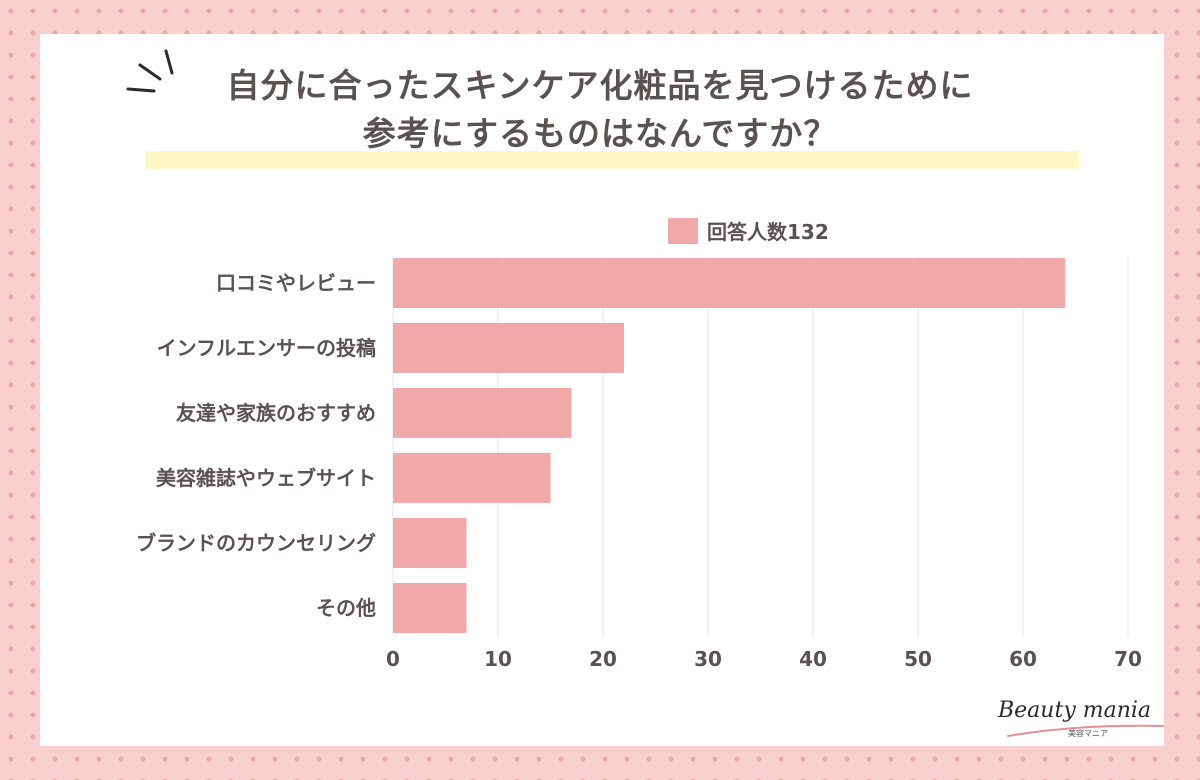 Image resolution: width=1200 pixels, height=780 pixels. Describe the element at coordinates (1088, 733) in the screenshot. I see `logo-subtext: 美容マニア` at that location.